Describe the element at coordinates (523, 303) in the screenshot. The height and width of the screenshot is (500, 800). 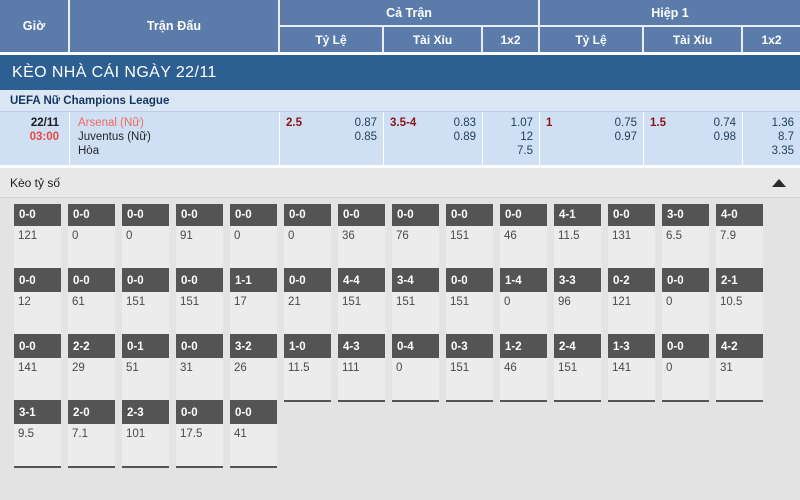
I see `score-cell: 1-4 0` at that location.